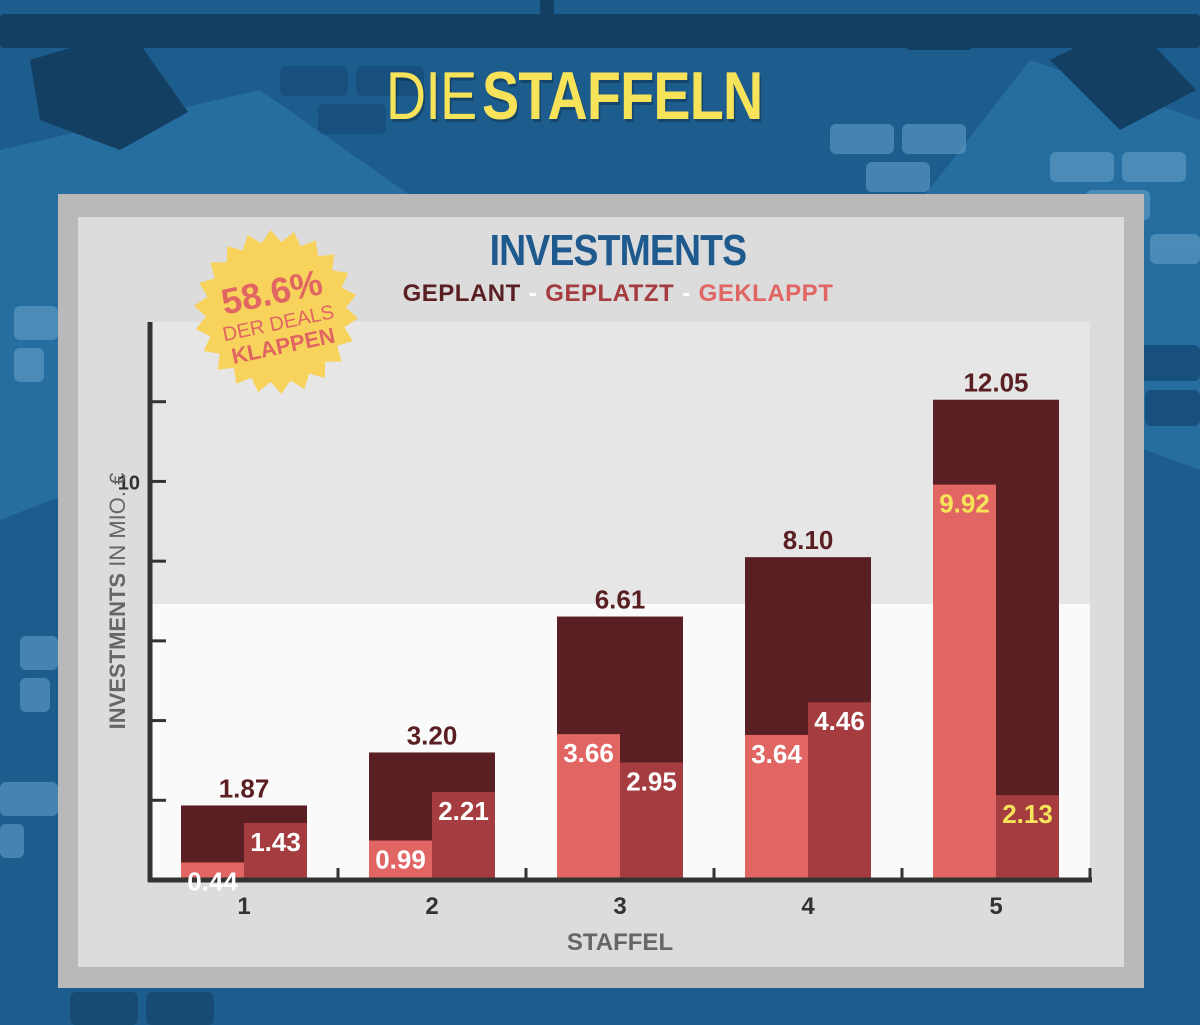 The width and height of the screenshot is (1200, 1025). I want to click on chart-title-text: INVESTMENTS, so click(618, 250).